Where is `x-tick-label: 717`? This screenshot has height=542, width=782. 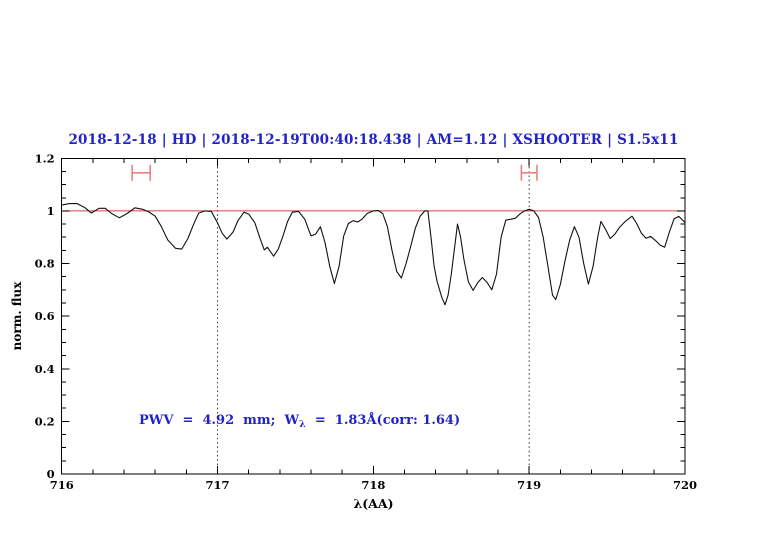 x-tick-label: 717 is located at coordinates (218, 485).